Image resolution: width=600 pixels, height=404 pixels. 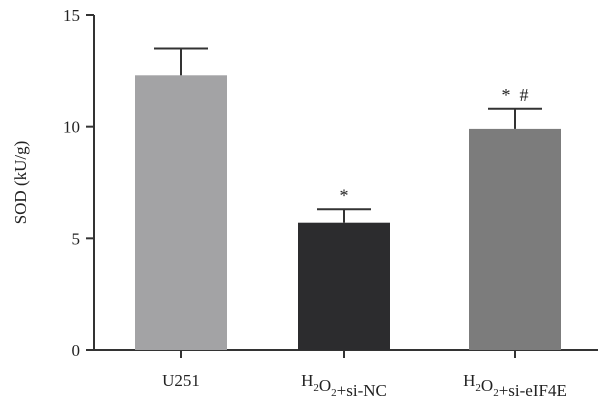 What do you see at coordinates (344, 195) in the screenshot?
I see `significance-mark-1: *` at bounding box center [344, 195].